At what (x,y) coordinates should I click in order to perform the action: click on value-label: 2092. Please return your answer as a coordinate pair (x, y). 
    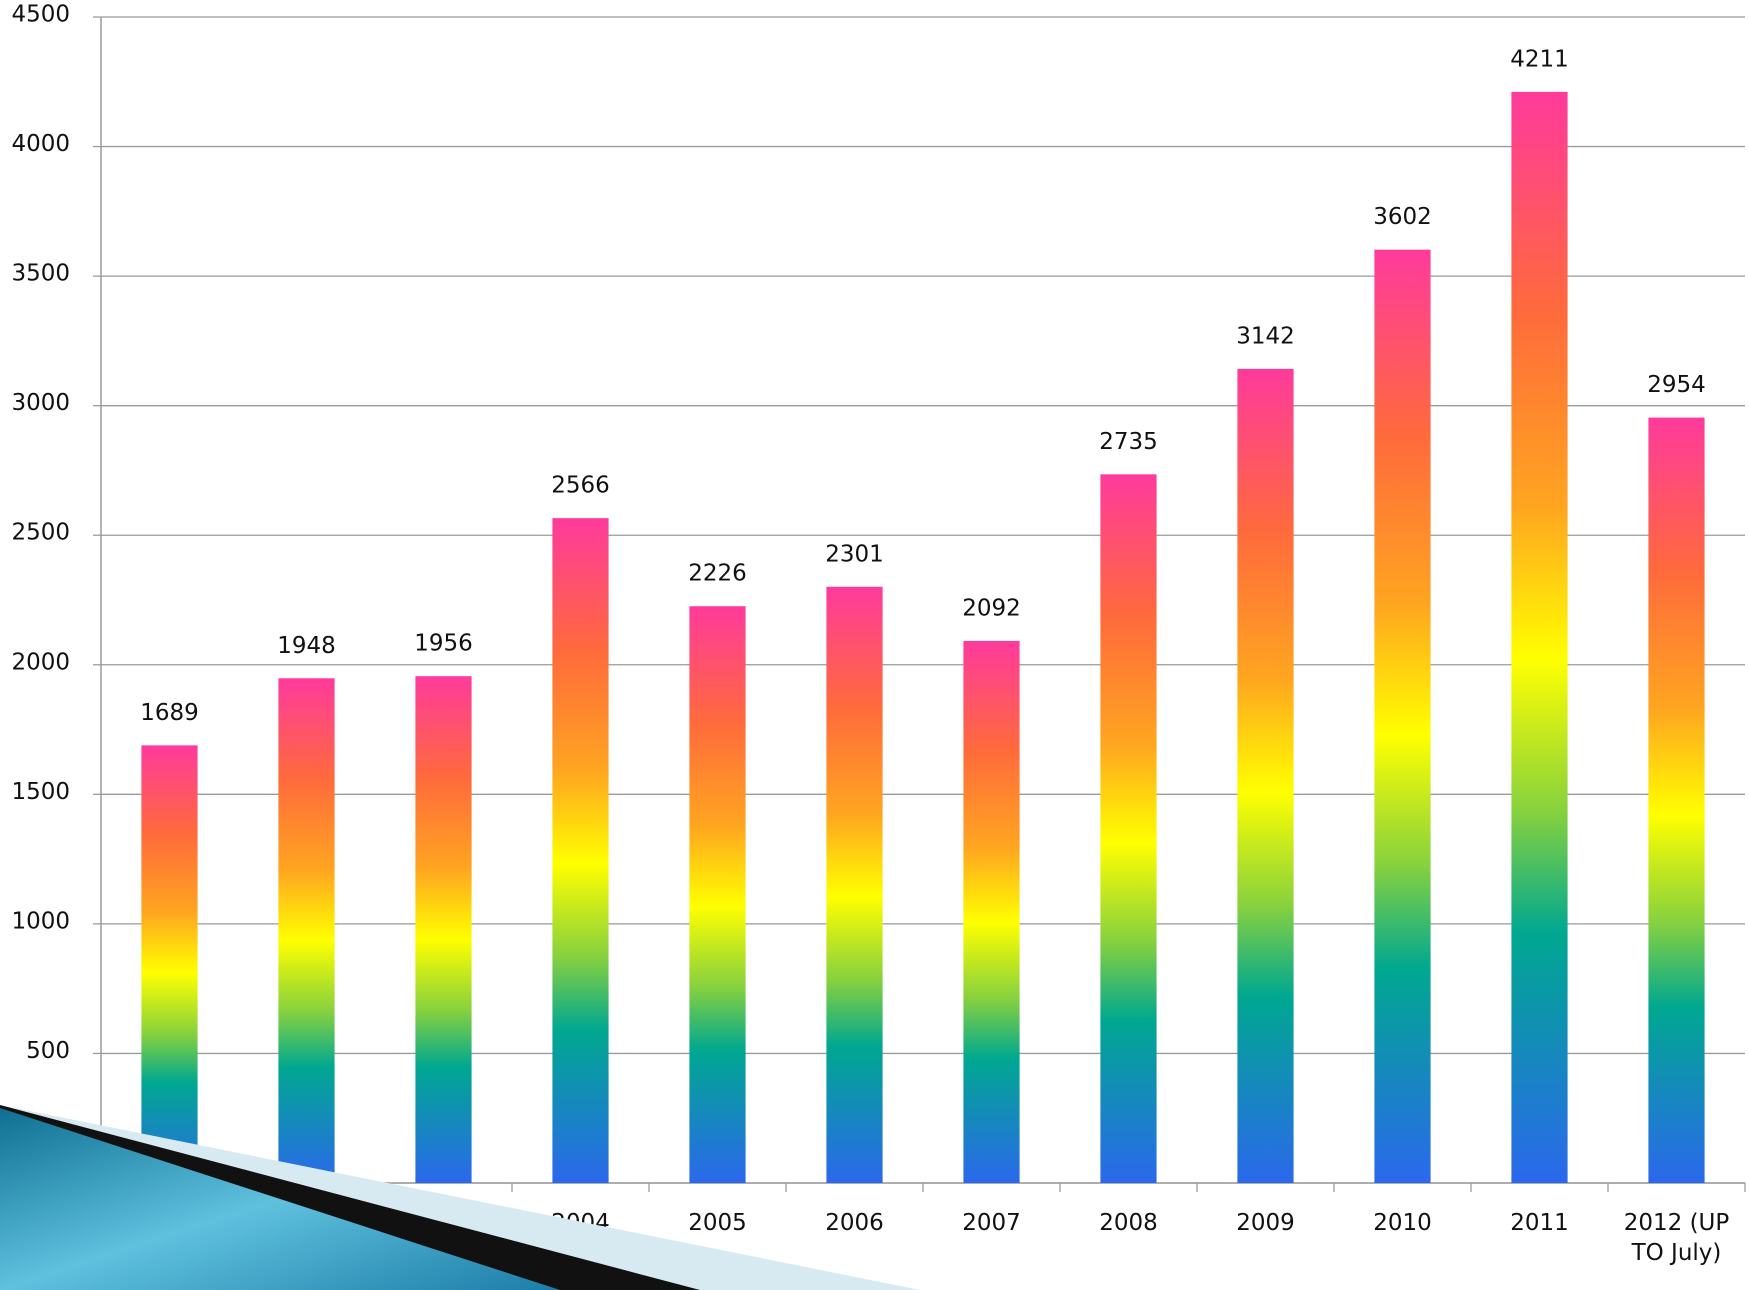
    Looking at the image, I should click on (991, 608).